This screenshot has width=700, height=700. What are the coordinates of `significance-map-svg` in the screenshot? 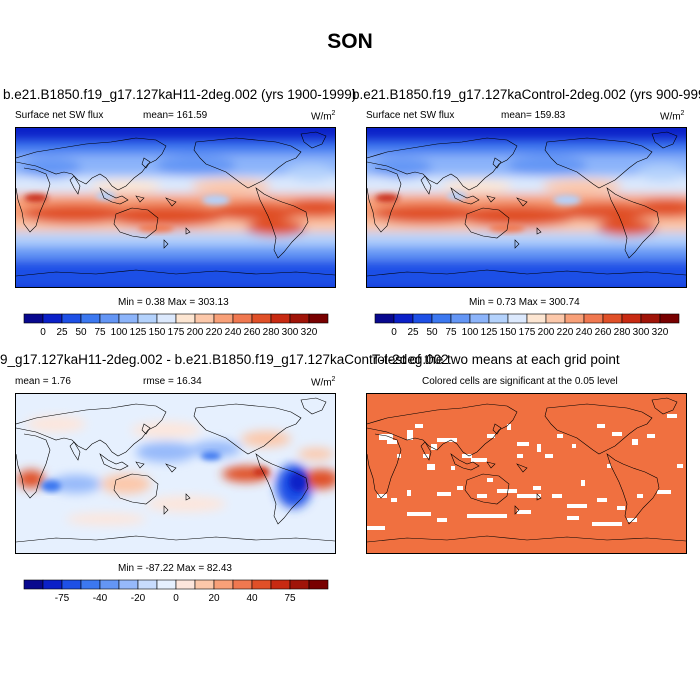 It's located at (526, 473).